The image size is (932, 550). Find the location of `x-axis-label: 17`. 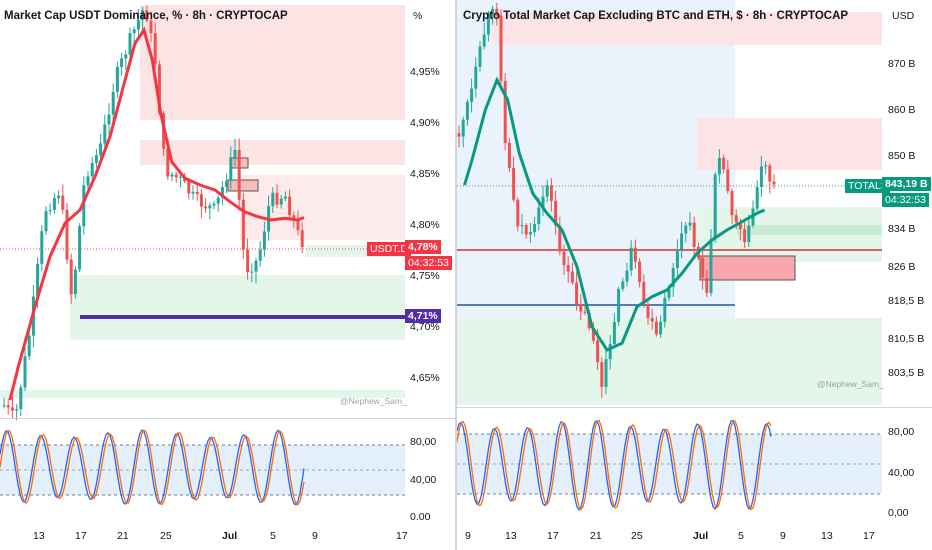

x-axis-label: 17 is located at coordinates (402, 536).